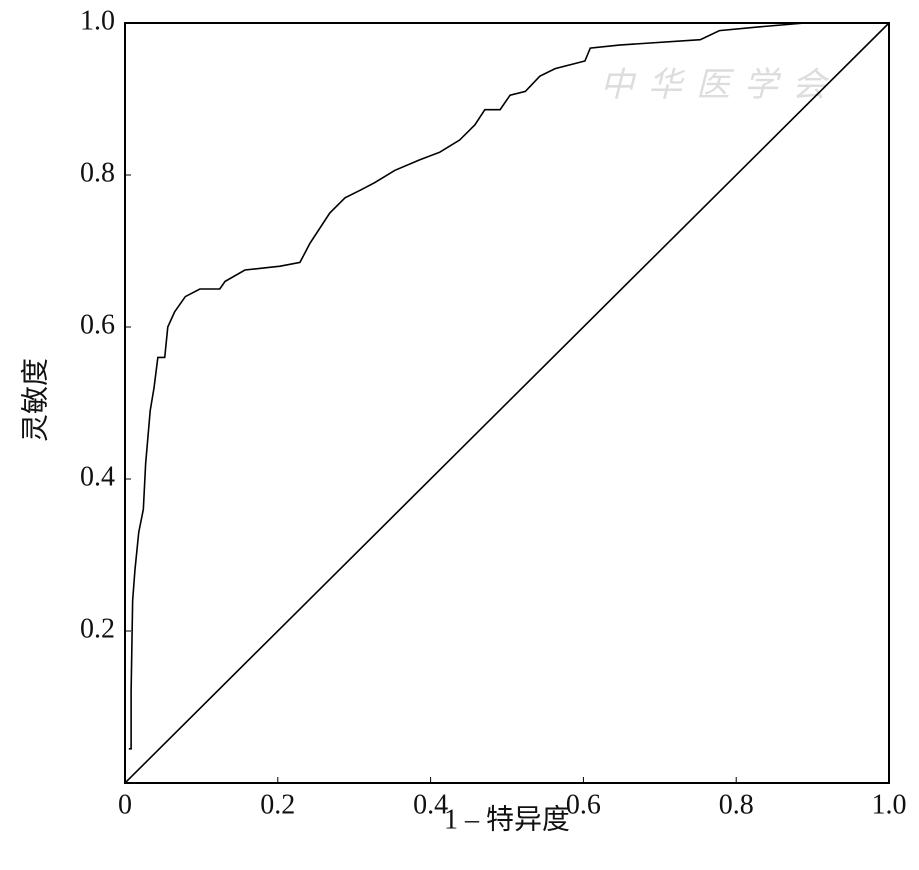 Image resolution: width=919 pixels, height=870 pixels. What do you see at coordinates (736, 804) in the screenshot?
I see `x-tick-label: 0.8` at bounding box center [736, 804].